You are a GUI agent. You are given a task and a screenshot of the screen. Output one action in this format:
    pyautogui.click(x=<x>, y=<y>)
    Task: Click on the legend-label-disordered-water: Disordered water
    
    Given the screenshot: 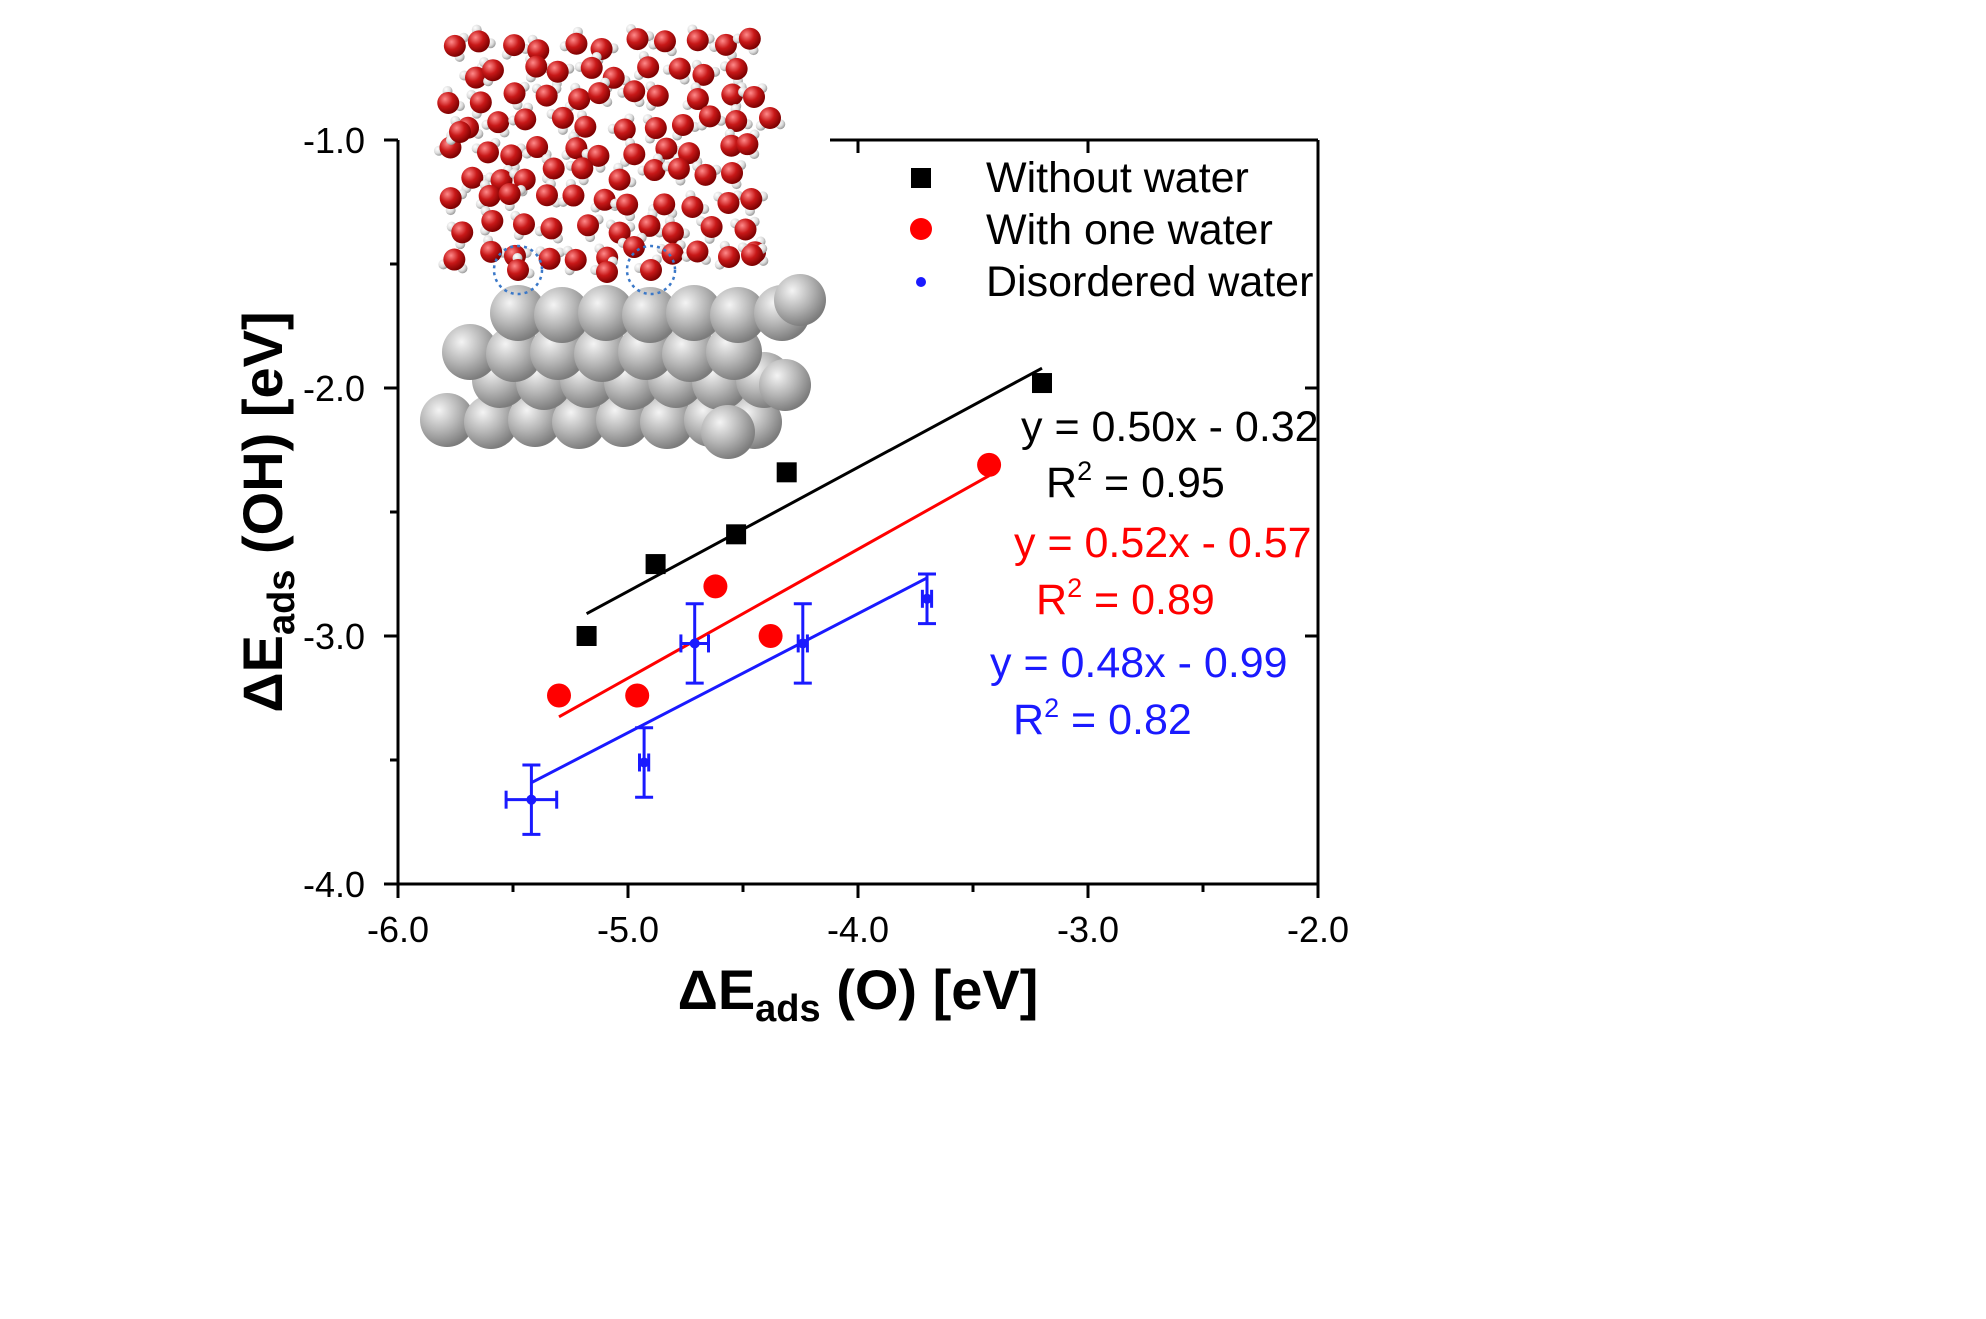 What is the action you would take?
    pyautogui.click(x=1149, y=282)
    